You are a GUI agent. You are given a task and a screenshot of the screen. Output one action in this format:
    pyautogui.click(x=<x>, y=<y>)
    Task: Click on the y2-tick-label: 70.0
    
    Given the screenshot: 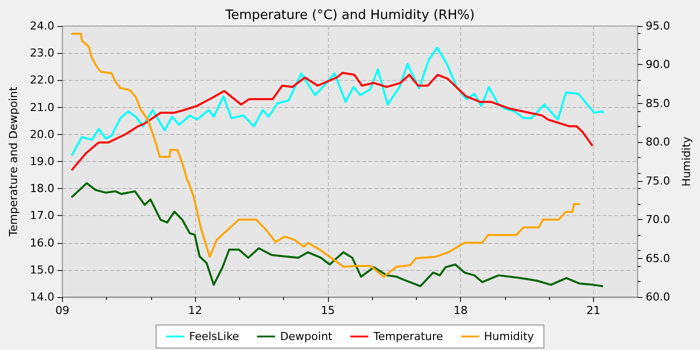 What is the action you would take?
    pyautogui.click(x=658, y=219)
    